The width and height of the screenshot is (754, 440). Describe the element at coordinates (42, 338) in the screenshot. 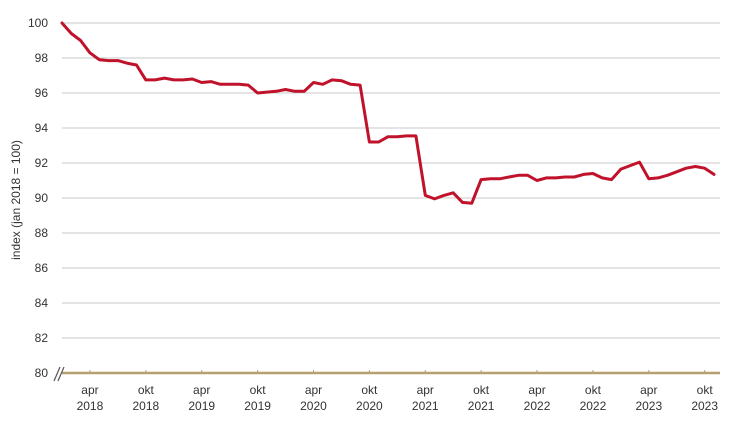

I see `y-tick-label: 82` at that location.